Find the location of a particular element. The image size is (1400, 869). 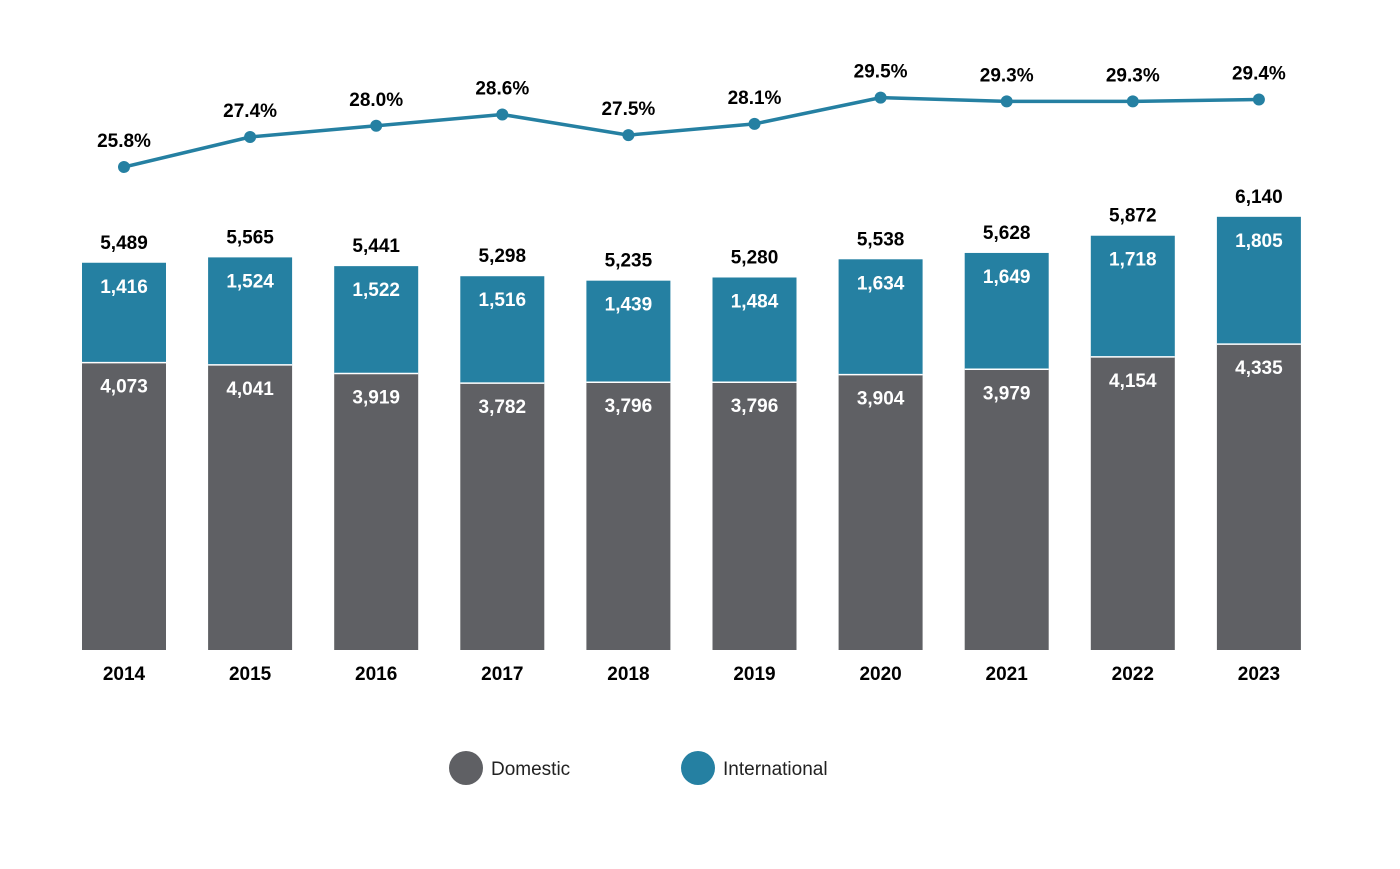

x-tick-label-2016: 2016 is located at coordinates (376, 674).